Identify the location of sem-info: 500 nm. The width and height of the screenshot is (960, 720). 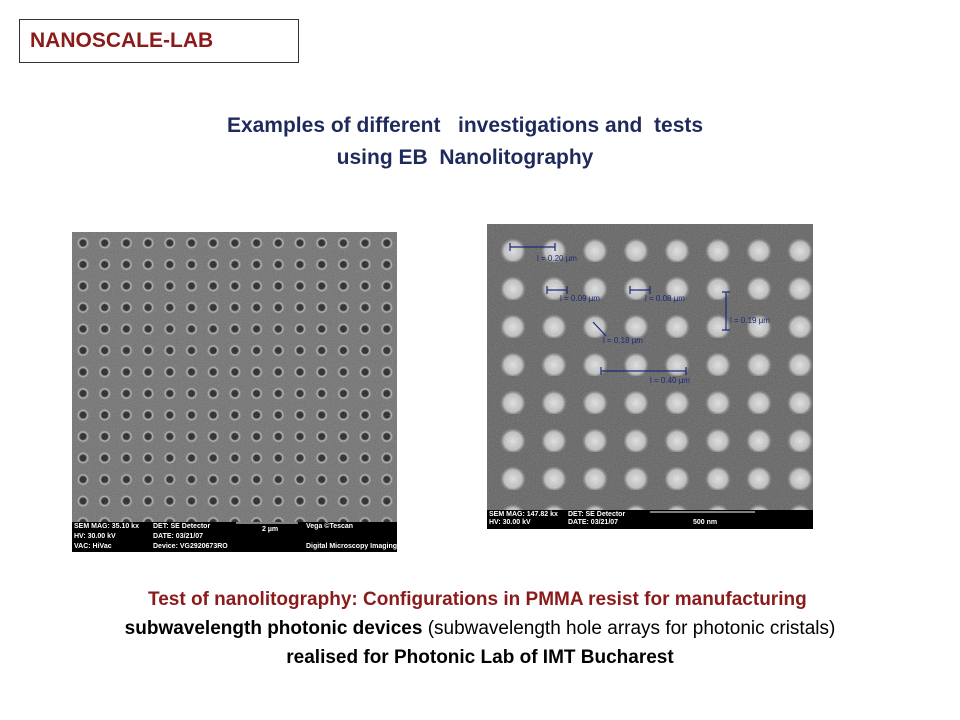
(705, 522).